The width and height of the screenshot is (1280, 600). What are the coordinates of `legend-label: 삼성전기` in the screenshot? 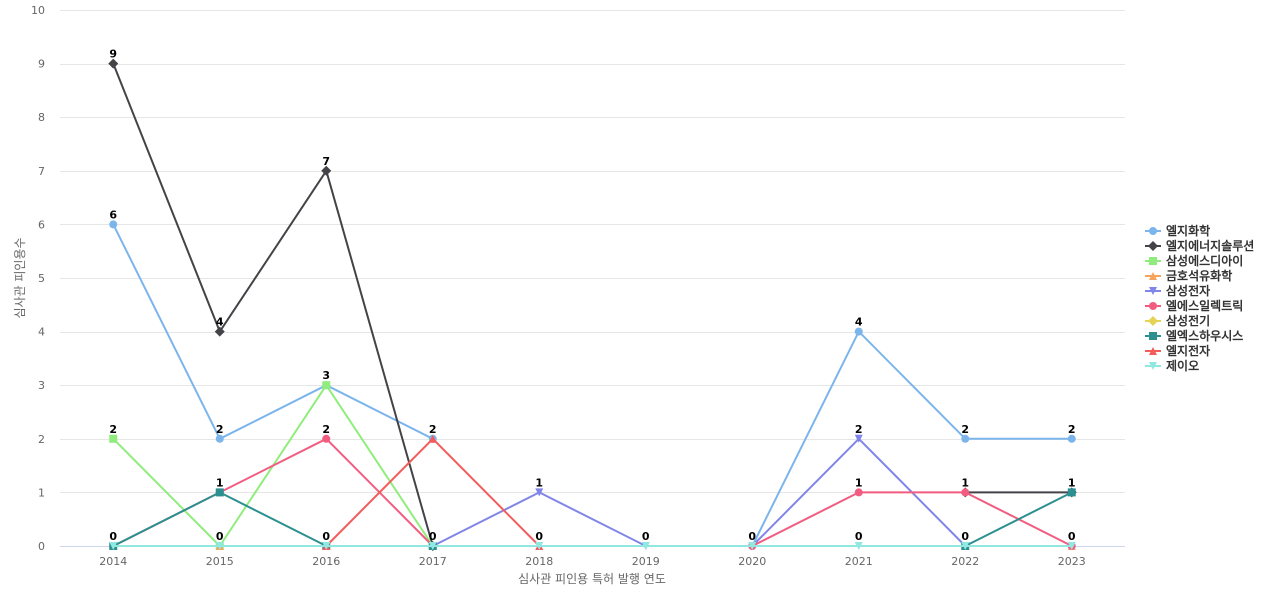 It's located at (1188, 320).